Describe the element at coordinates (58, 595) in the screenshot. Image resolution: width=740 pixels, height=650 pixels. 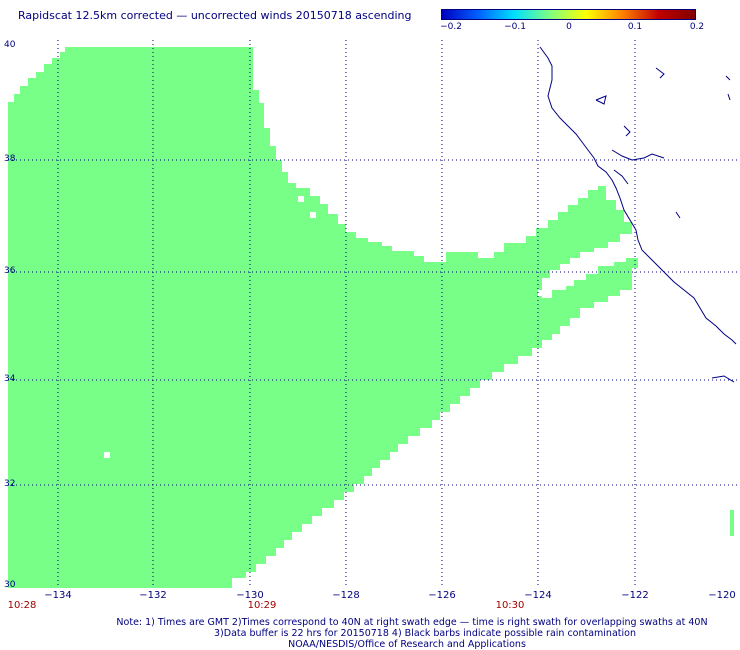
I see `lon-label: −134` at that location.